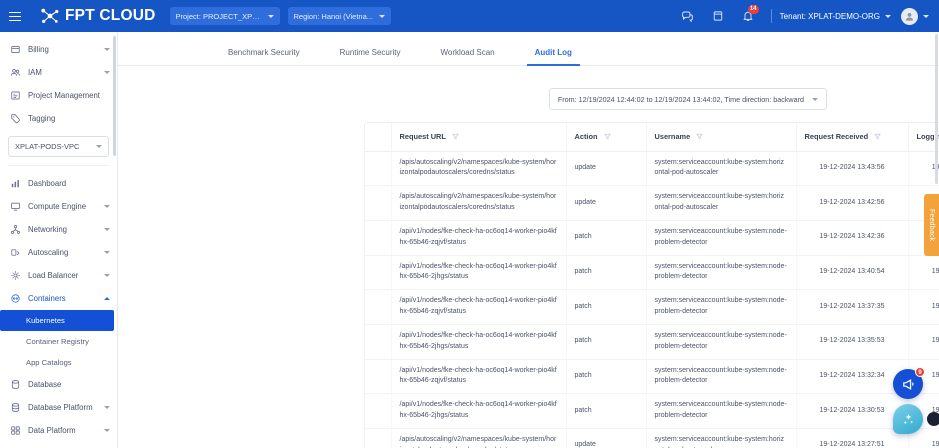 Image resolution: width=939 pixels, height=448 pixels. What do you see at coordinates (48, 252) in the screenshot?
I see `sidebar-item-label: Autoscaling` at bounding box center [48, 252].